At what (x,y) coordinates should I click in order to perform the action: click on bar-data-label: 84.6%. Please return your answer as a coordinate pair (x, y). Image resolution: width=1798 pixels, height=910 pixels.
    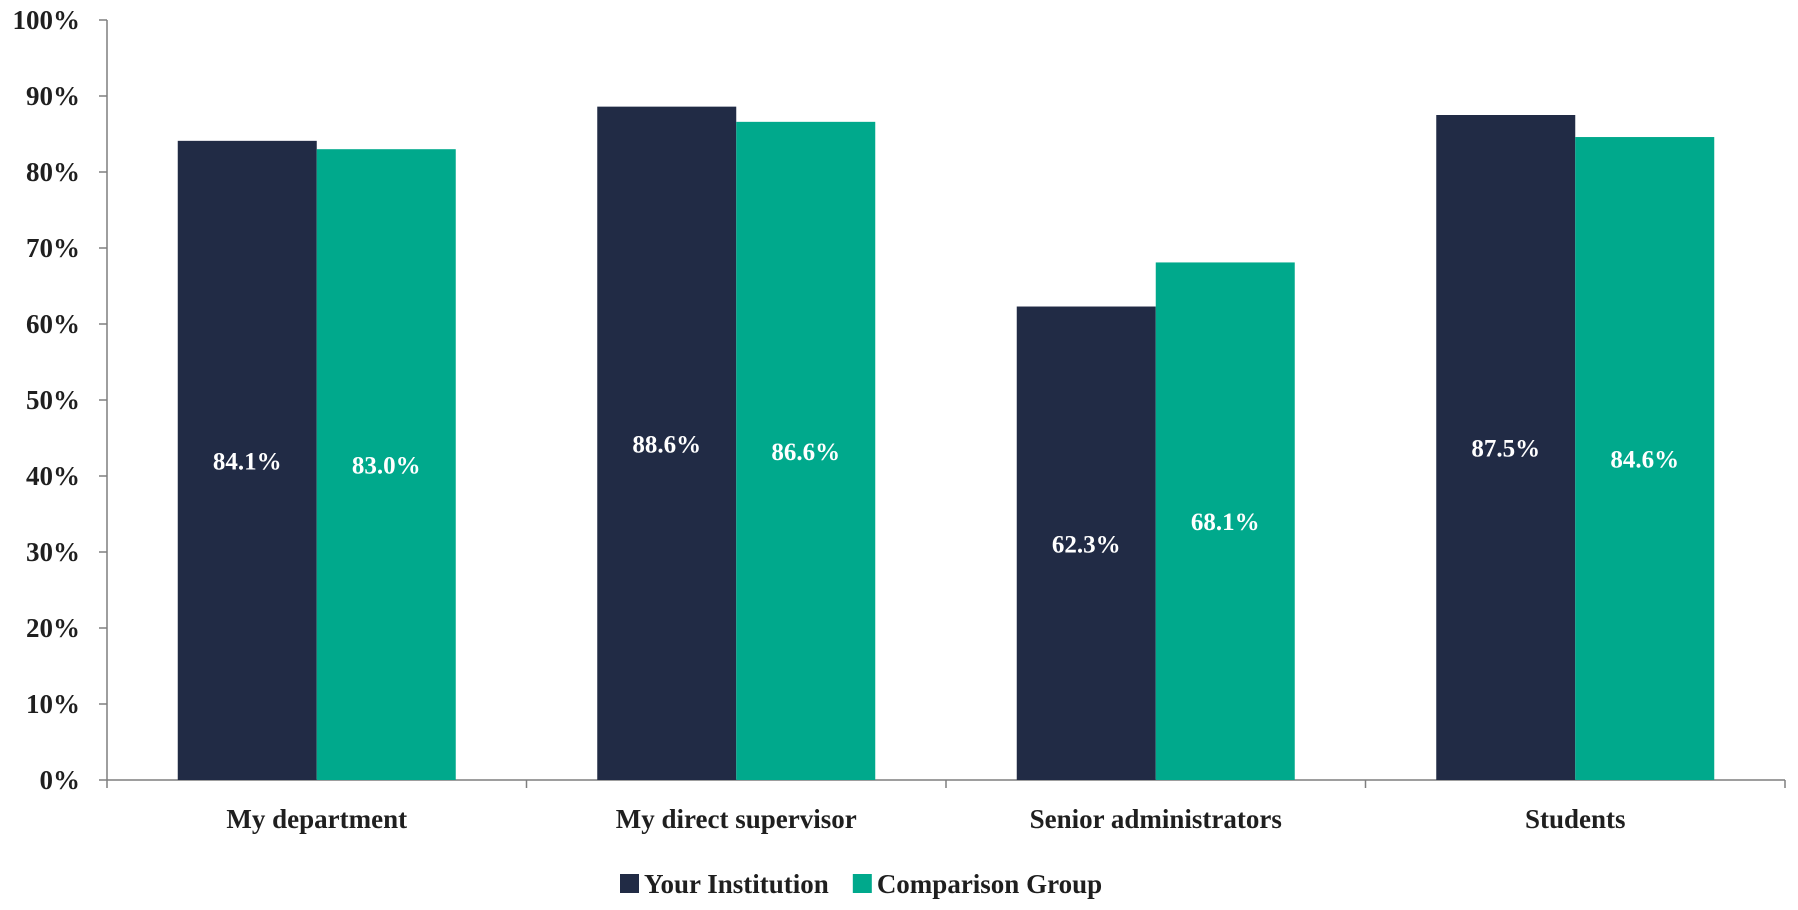
    Looking at the image, I should click on (1644, 460).